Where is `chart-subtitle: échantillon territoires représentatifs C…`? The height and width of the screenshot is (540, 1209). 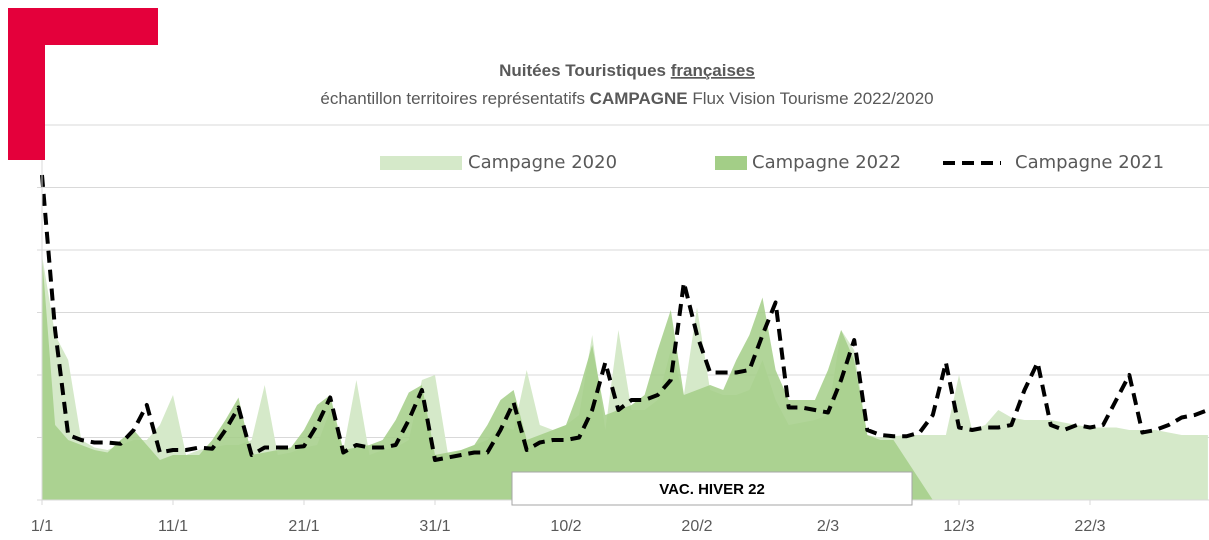
chart-subtitle: échantillon territoires représentatifs C… is located at coordinates (626, 98).